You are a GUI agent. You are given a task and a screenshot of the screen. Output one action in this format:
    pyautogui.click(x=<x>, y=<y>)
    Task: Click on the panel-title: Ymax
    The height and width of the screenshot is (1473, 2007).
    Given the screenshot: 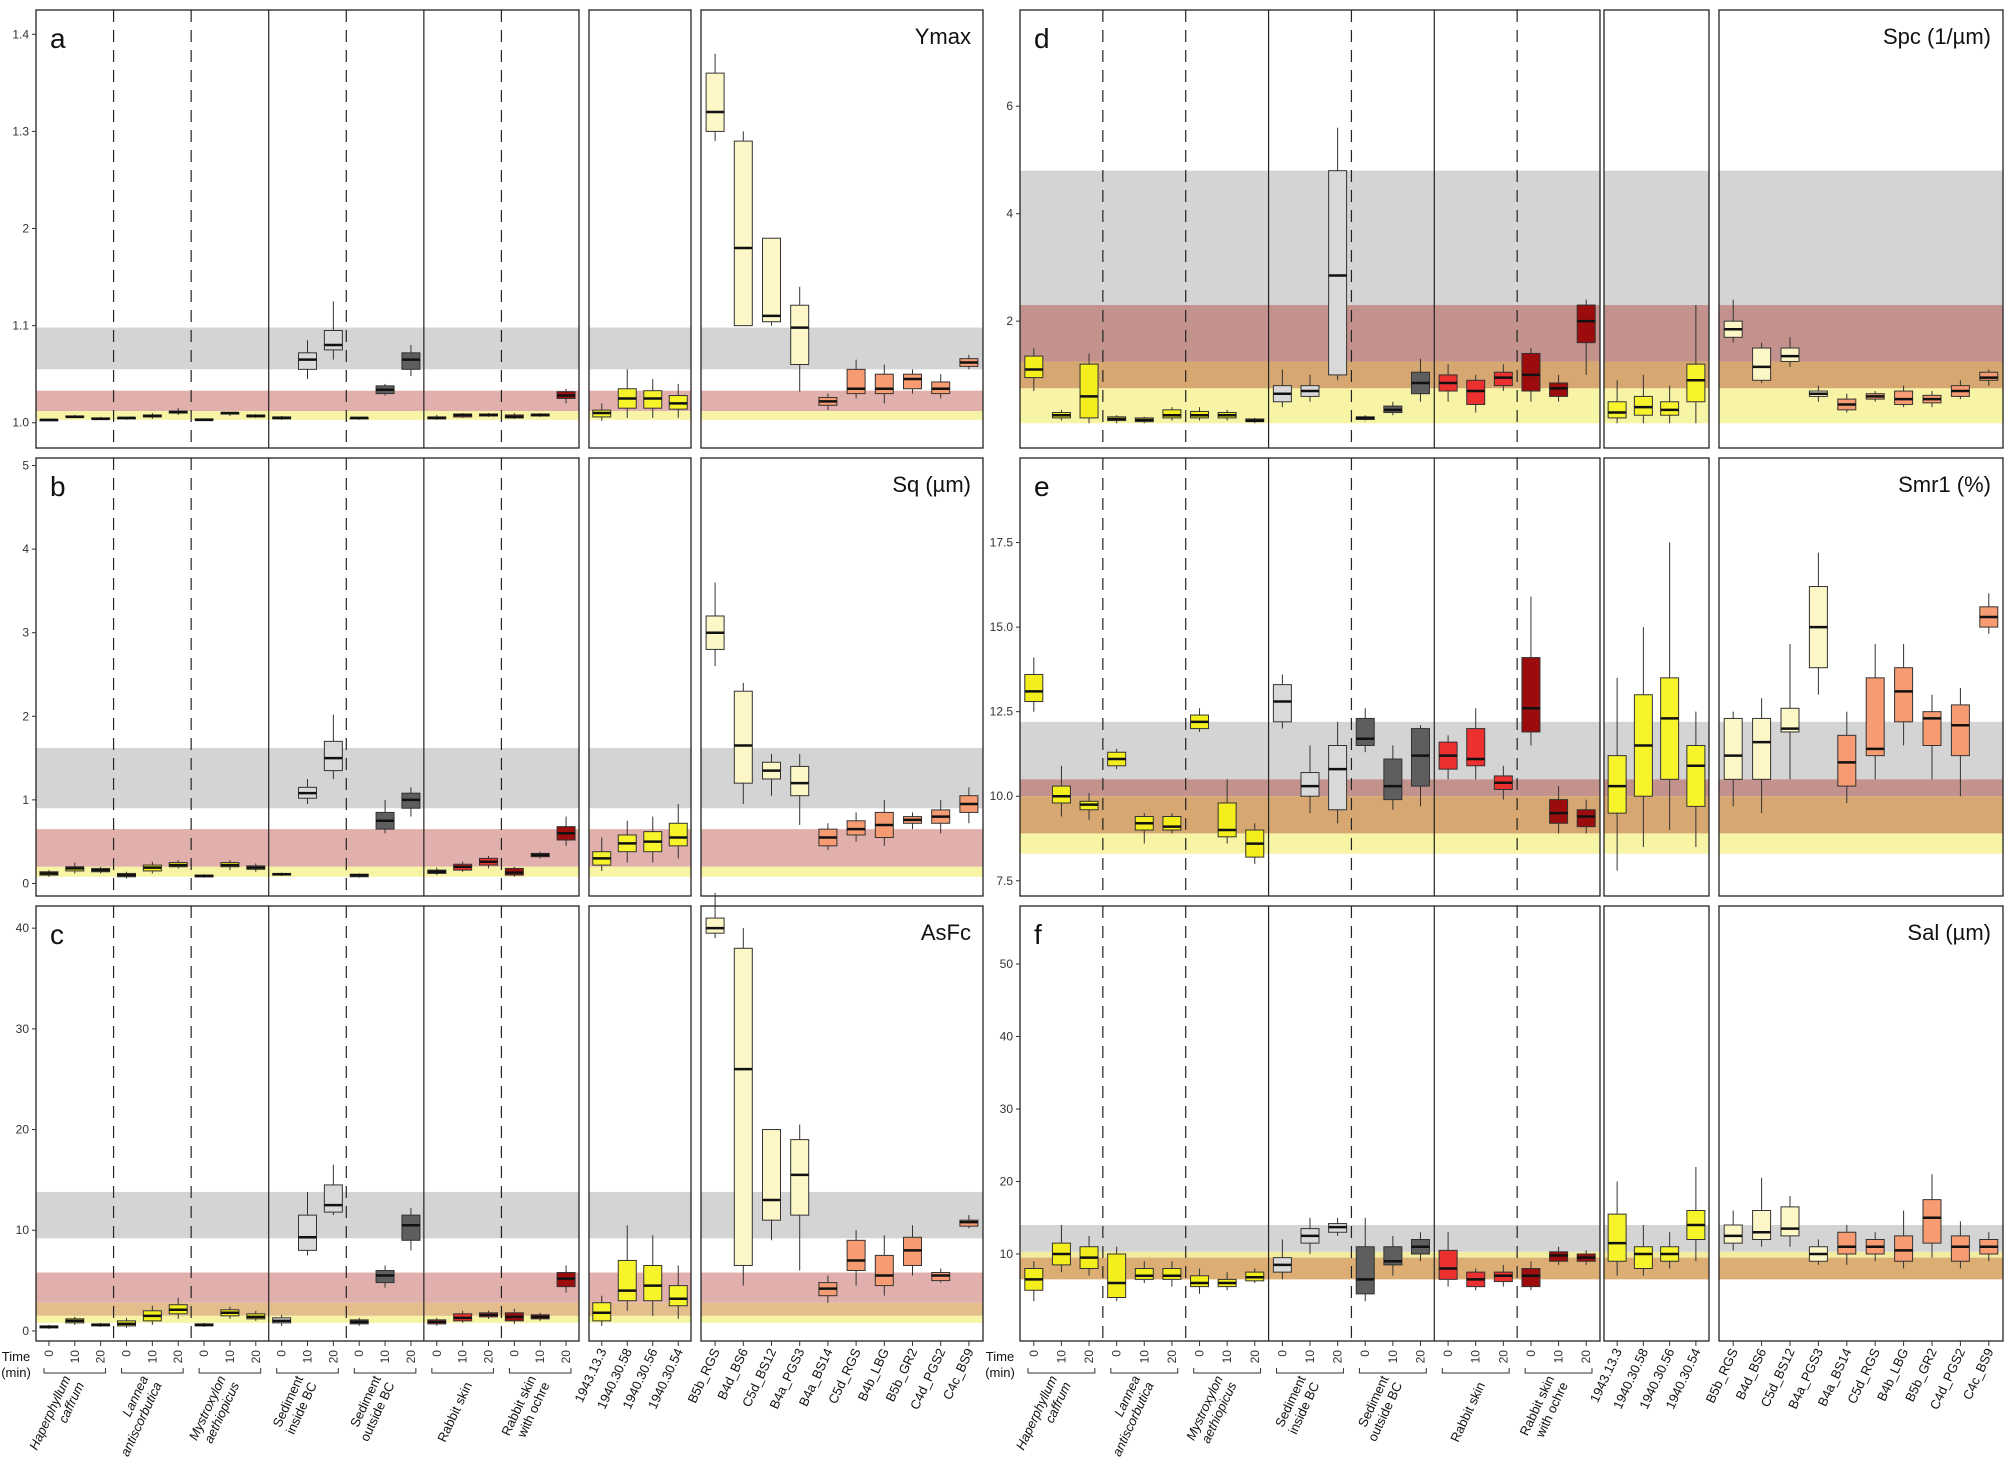 What is the action you would take?
    pyautogui.click(x=943, y=36)
    